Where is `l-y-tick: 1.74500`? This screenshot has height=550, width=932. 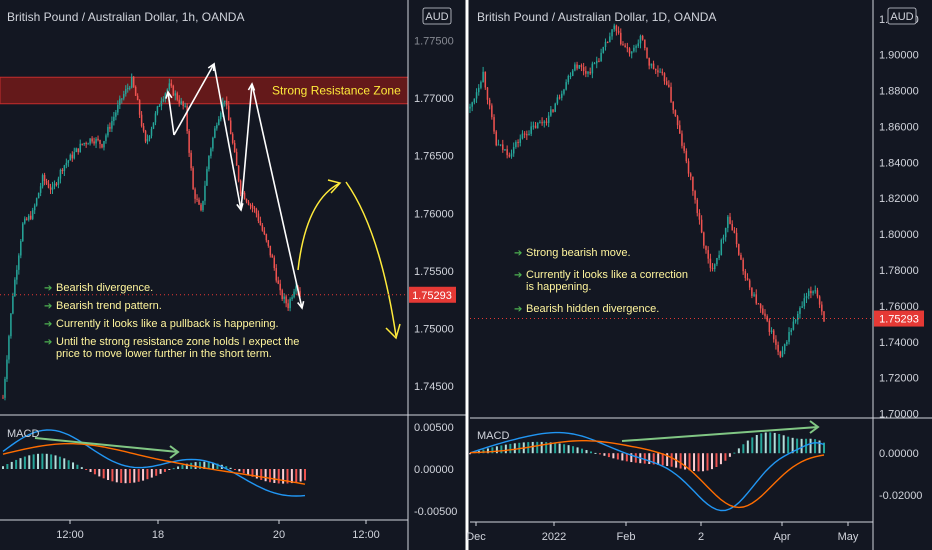
l-y-tick: 1.74500 is located at coordinates (434, 387).